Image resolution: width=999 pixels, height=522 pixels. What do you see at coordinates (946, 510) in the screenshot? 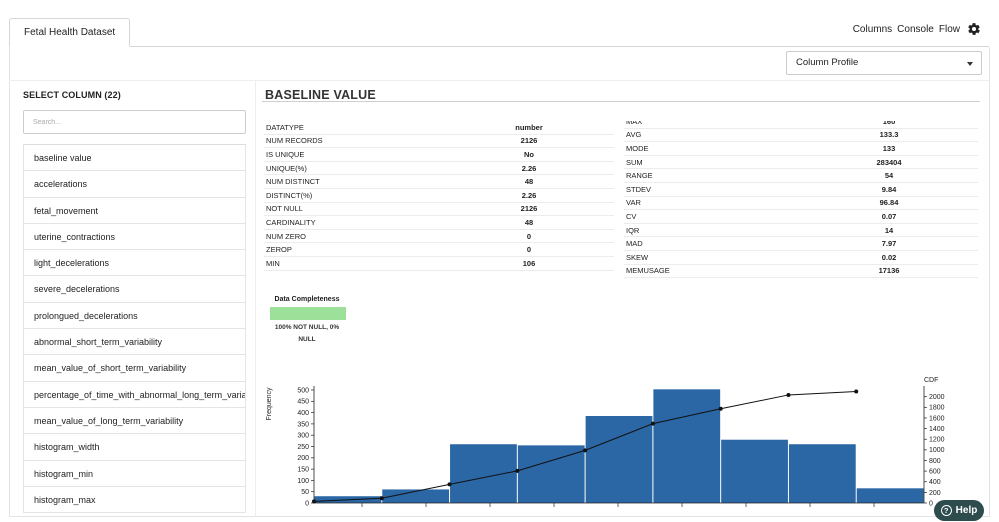
I see `question-icon: ?` at bounding box center [946, 510].